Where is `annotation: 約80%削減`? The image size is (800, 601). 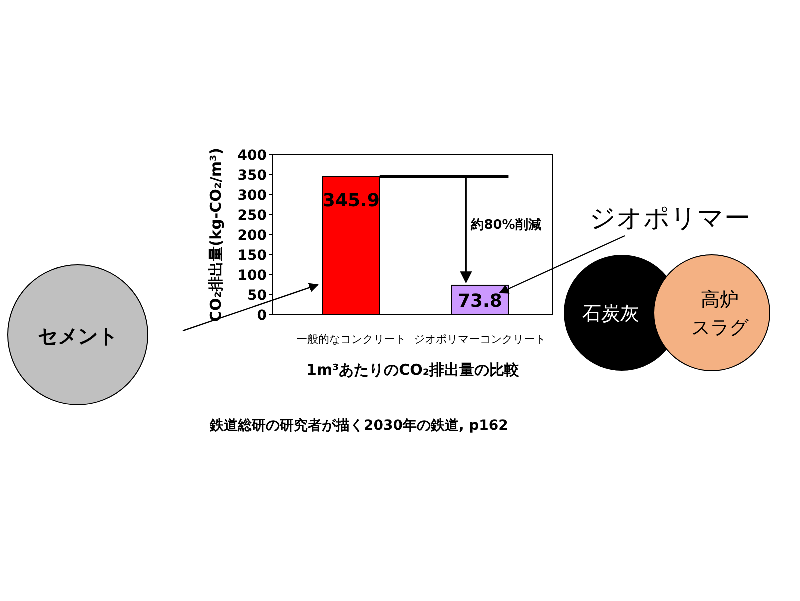 annotation: 約80%削減 is located at coordinates (506, 226).